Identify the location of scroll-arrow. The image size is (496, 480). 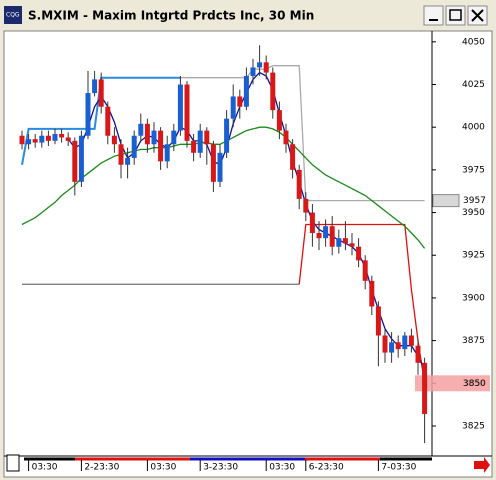
(482, 465).